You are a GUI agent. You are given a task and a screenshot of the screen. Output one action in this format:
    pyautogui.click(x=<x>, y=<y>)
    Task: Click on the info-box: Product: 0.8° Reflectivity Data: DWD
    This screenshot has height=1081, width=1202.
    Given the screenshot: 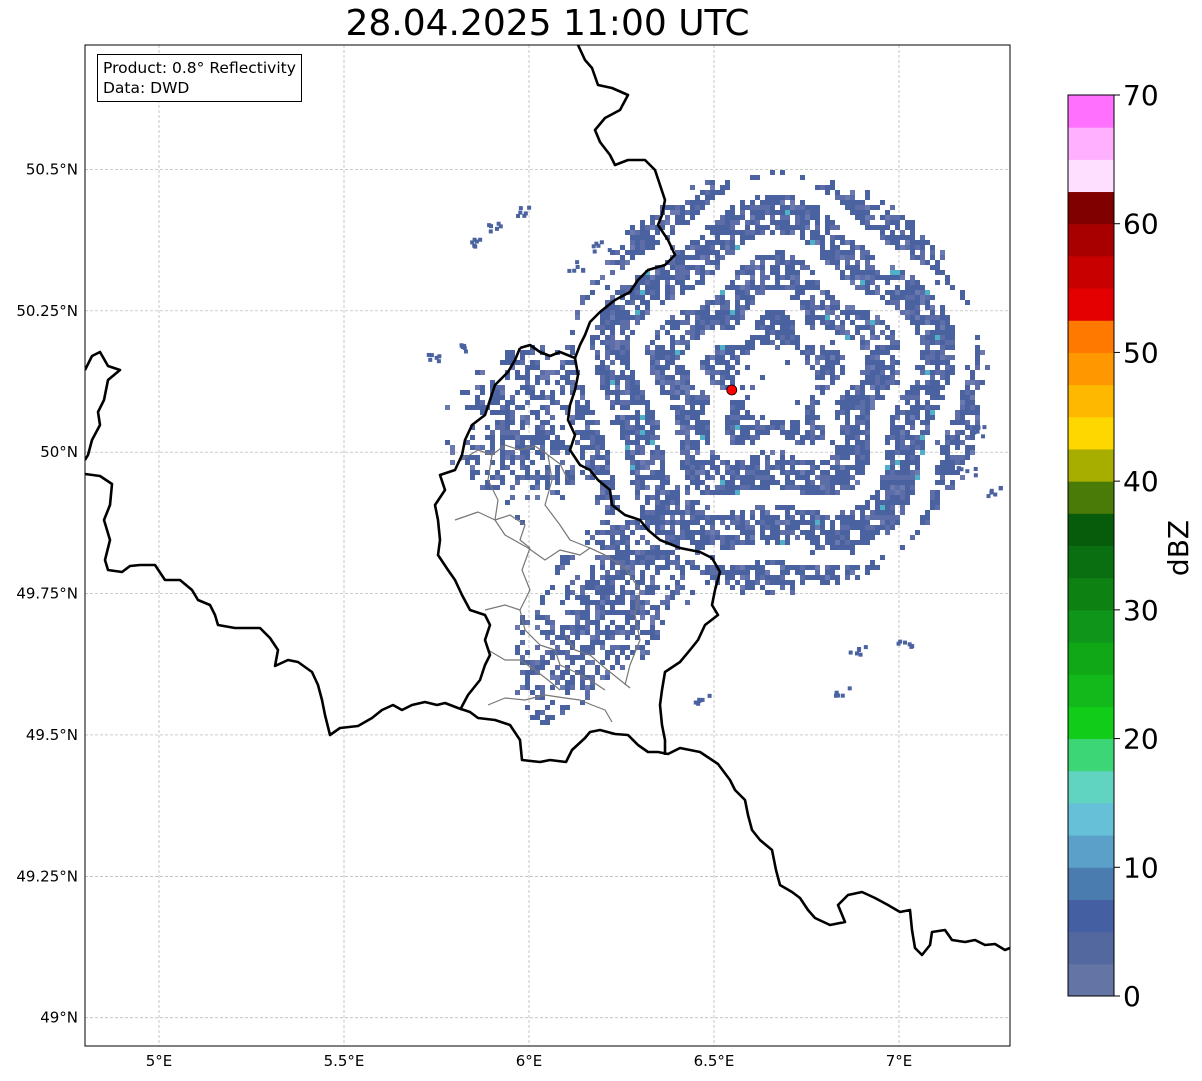 What is the action you would take?
    pyautogui.click(x=199, y=78)
    